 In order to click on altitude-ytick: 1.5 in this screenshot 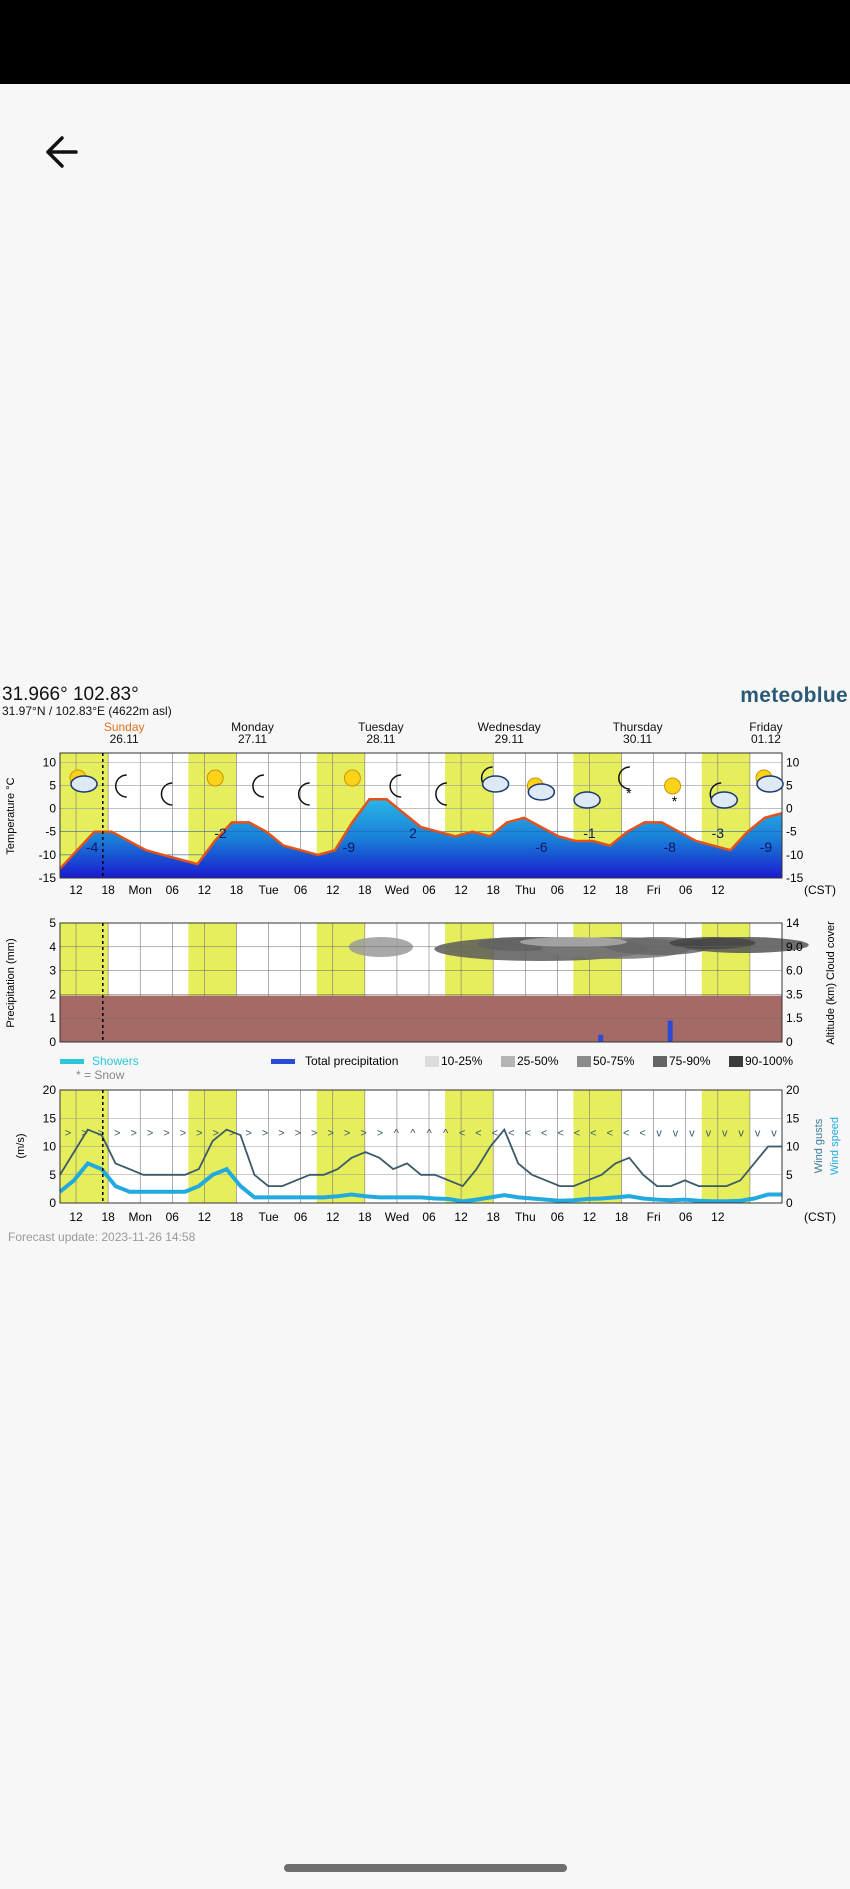, I will do `click(794, 1018)`.